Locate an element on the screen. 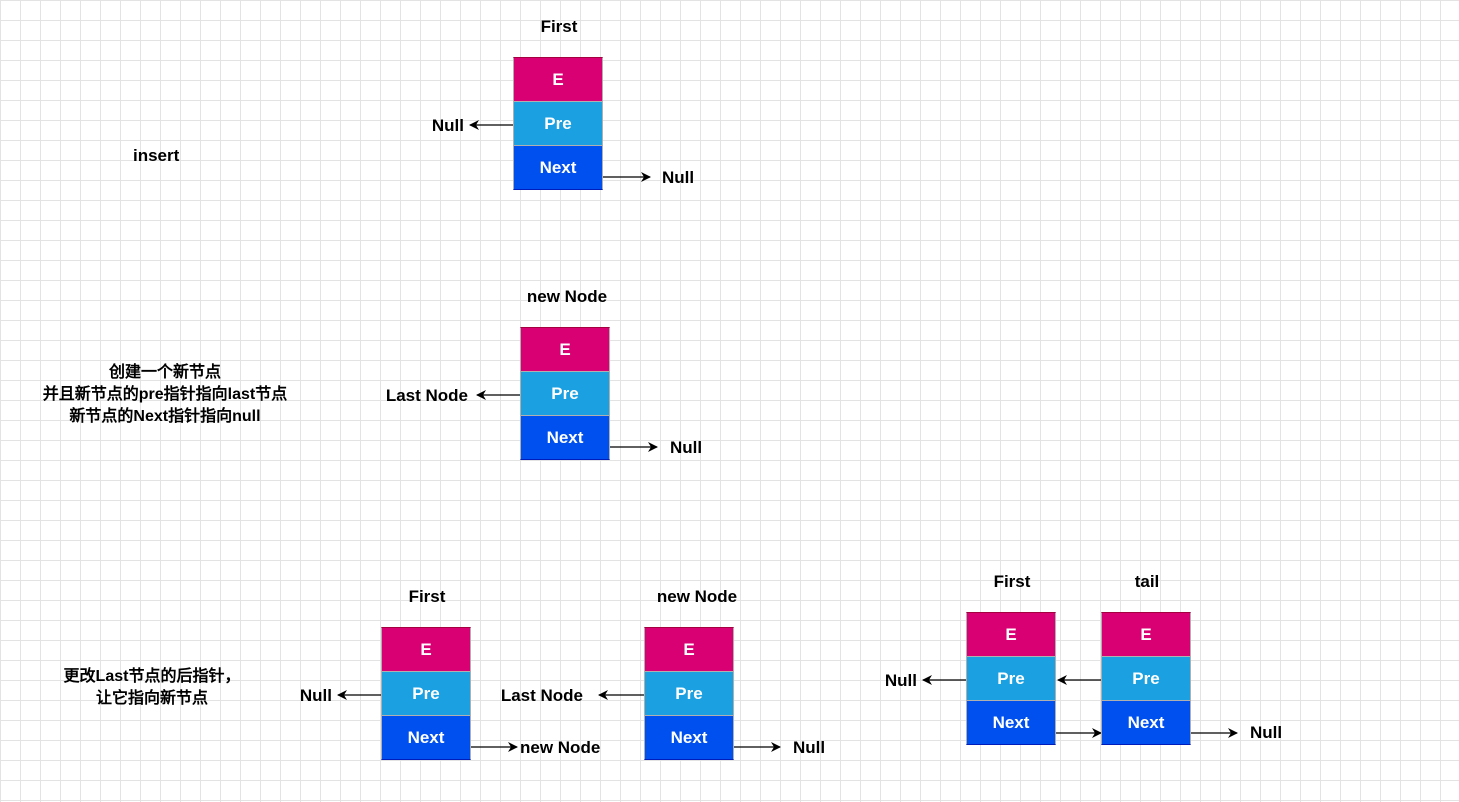  d4-tail-next-target: Null is located at coordinates (1266, 732).